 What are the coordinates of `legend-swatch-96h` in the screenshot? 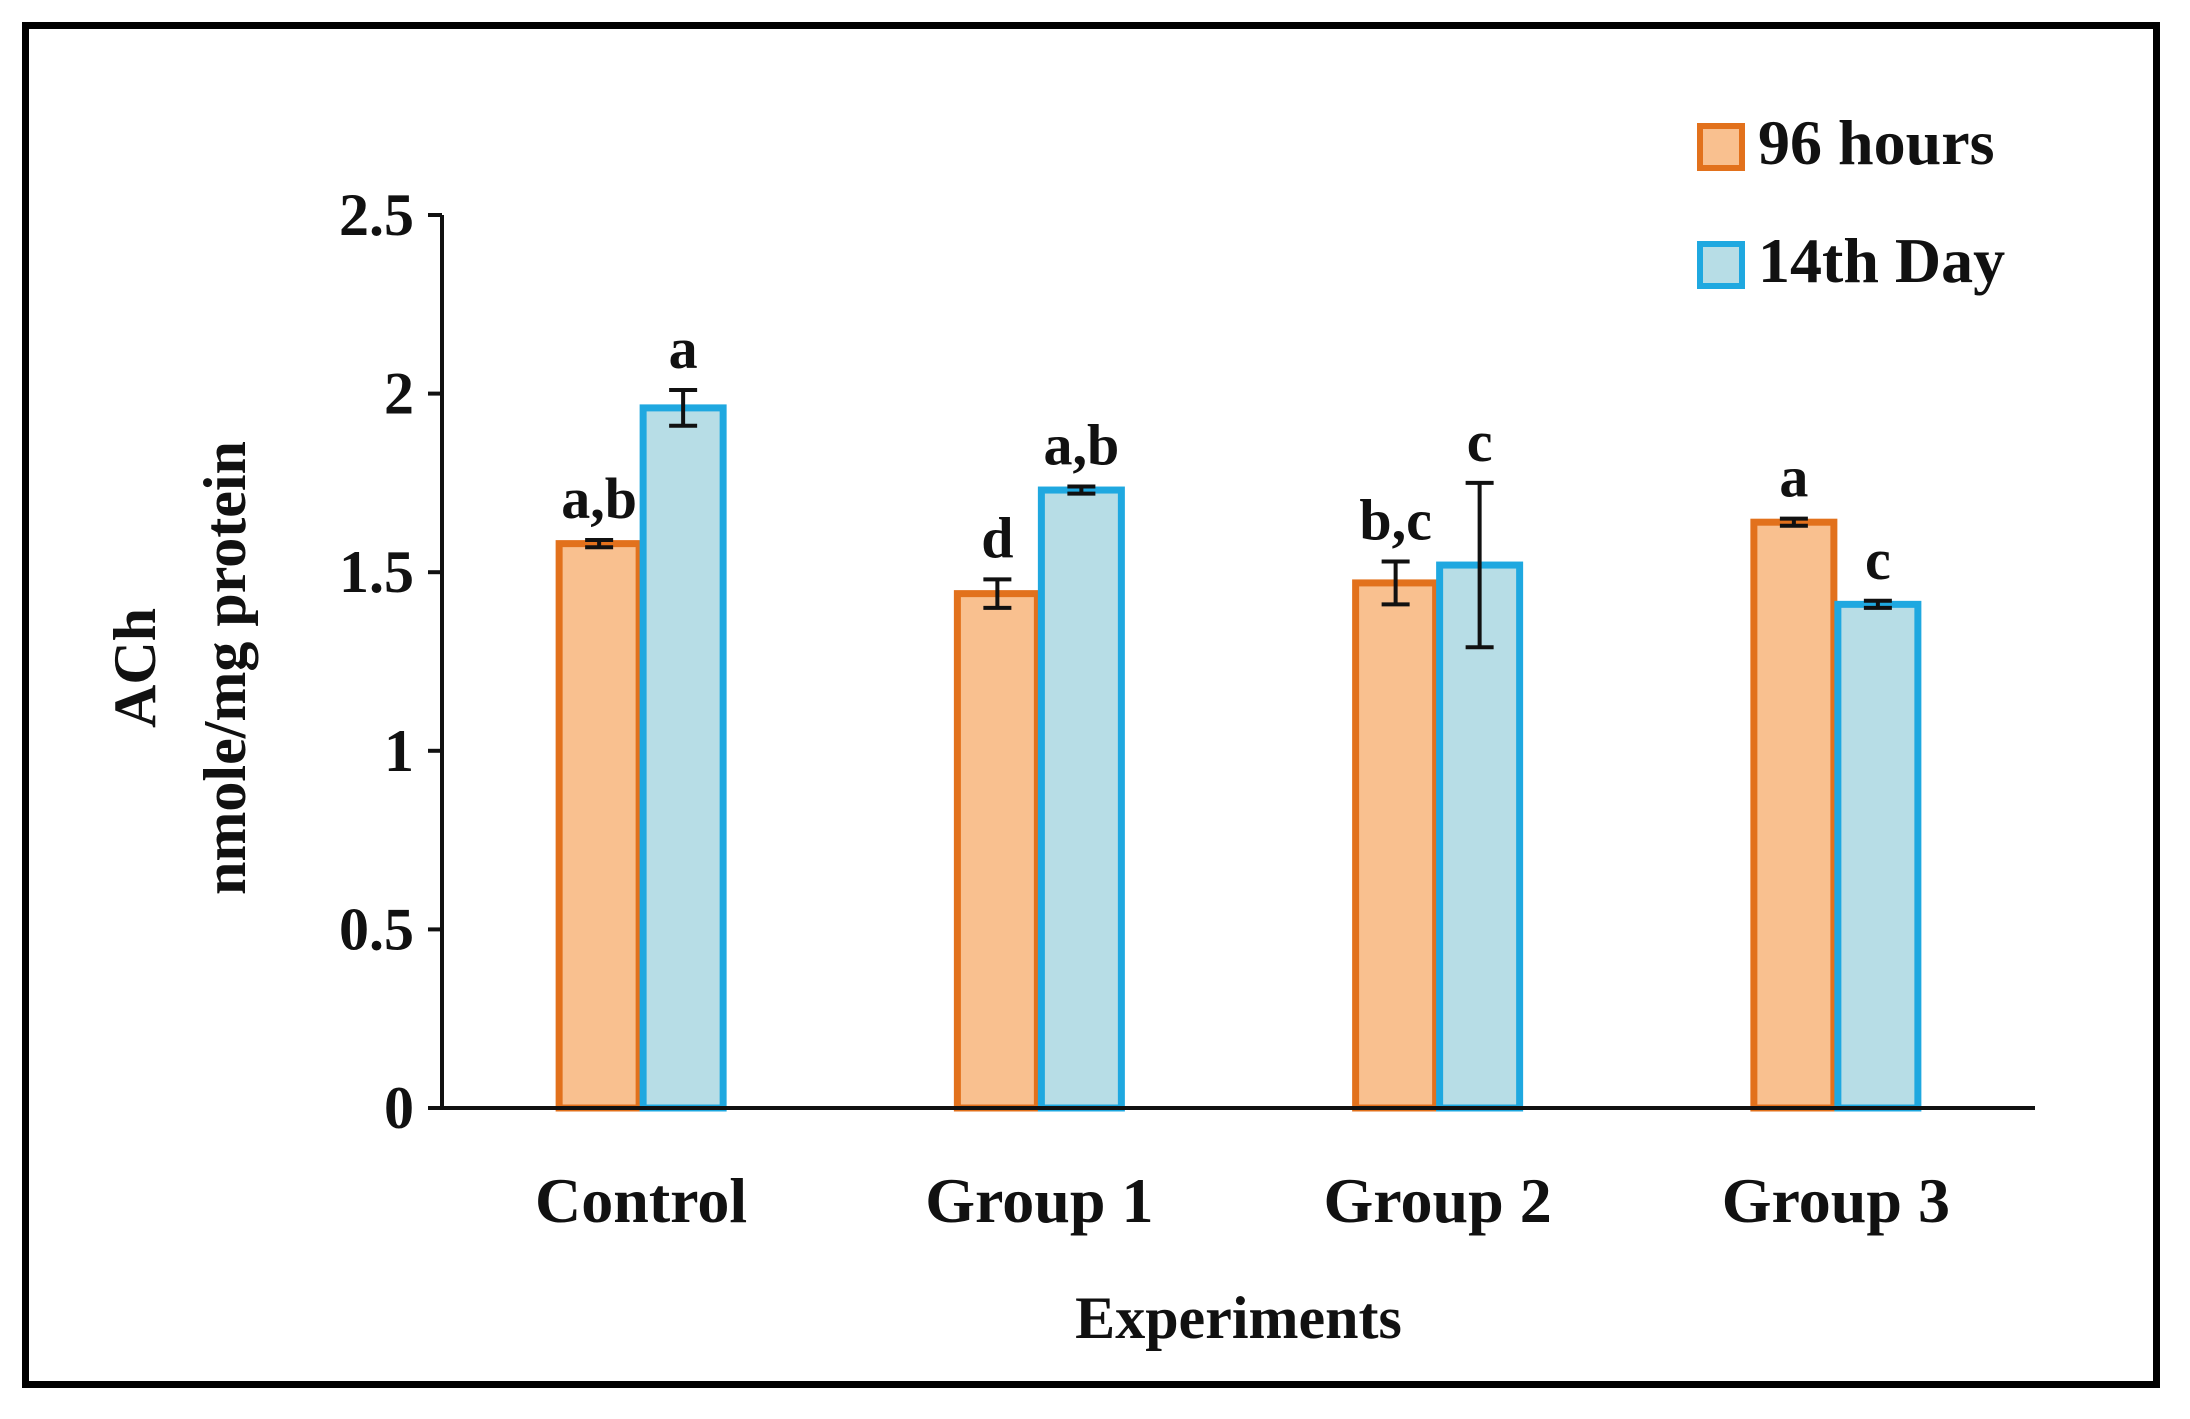 It's located at (1721, 147).